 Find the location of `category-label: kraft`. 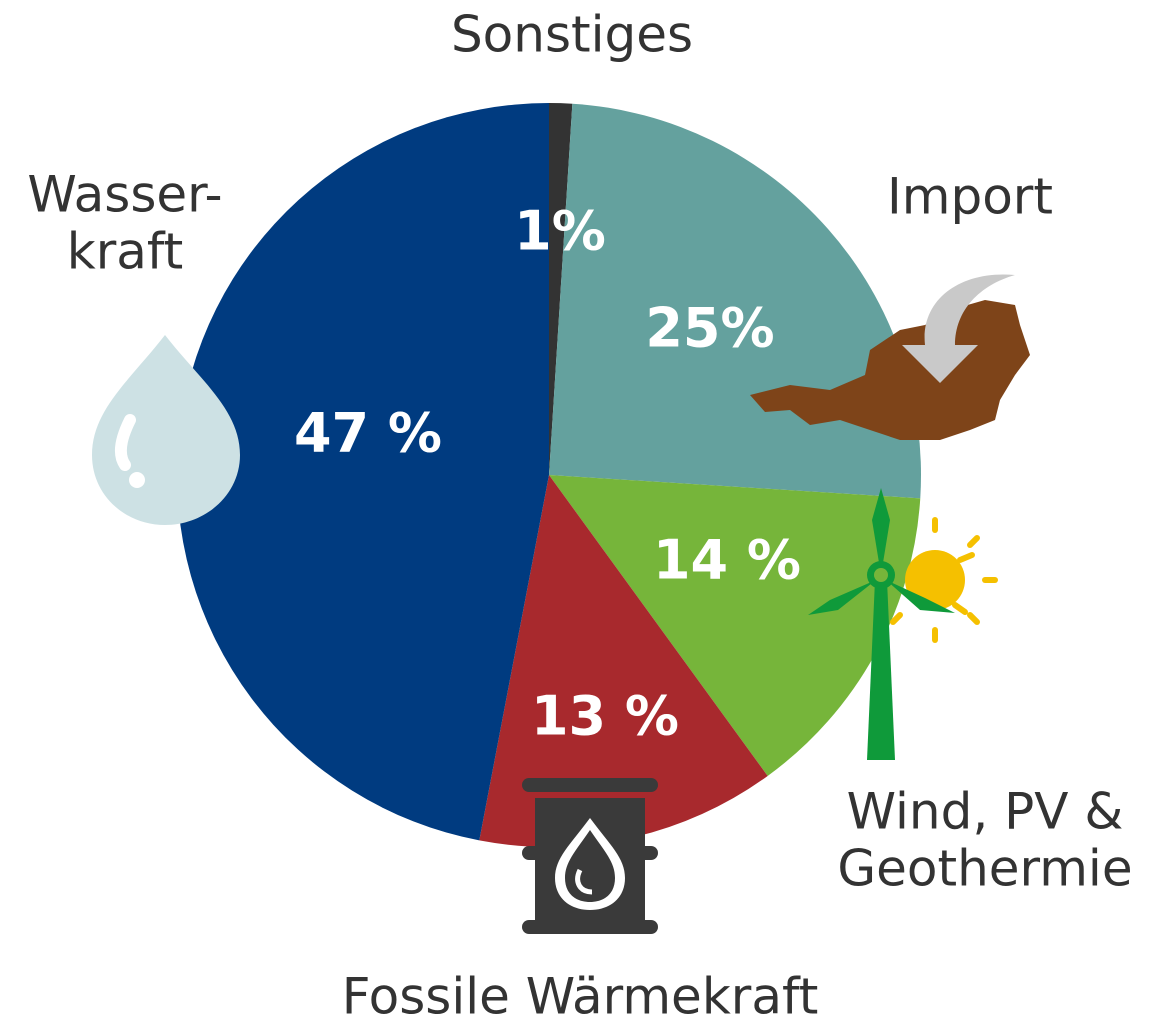

category-label: kraft is located at coordinates (125, 252).